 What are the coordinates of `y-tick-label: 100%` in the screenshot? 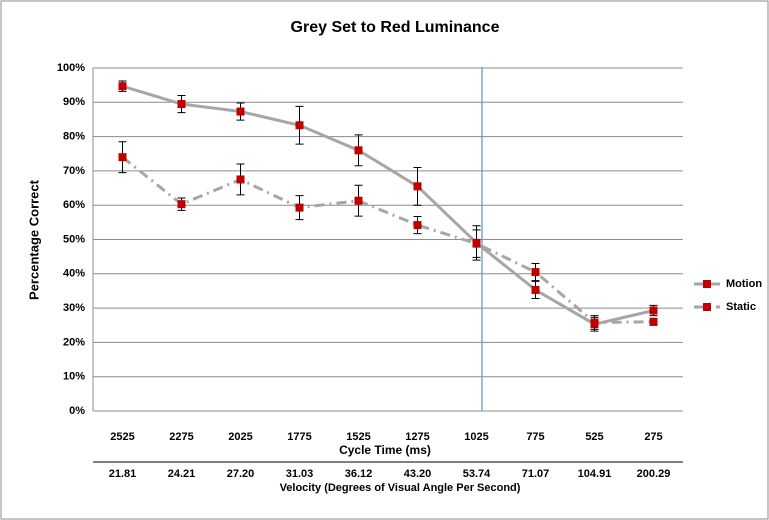 It's located at (71, 68).